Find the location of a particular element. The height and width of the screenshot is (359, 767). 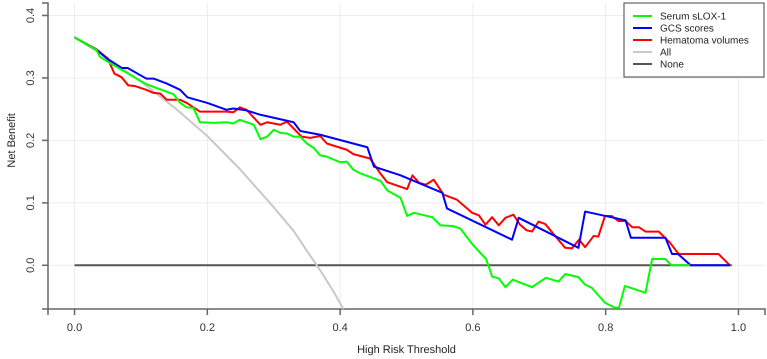

legend-label: Hematoma volumes is located at coordinates (704, 41).